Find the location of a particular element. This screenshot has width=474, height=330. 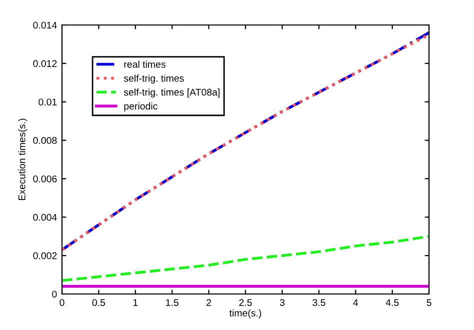

y-tick-label: 0.008 is located at coordinates (45, 140).